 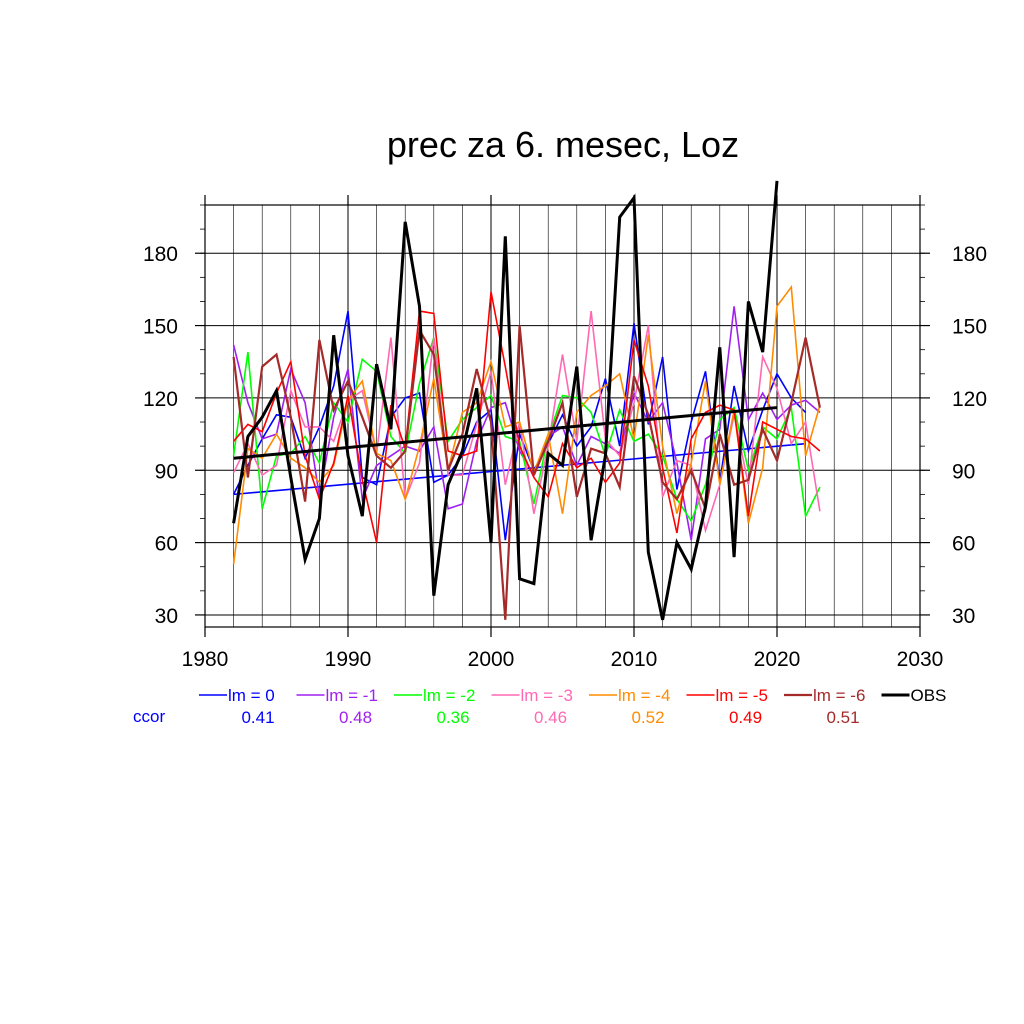 What do you see at coordinates (337, 706) in the screenshot?
I see `legend-item: lm = -1 0.48` at bounding box center [337, 706].